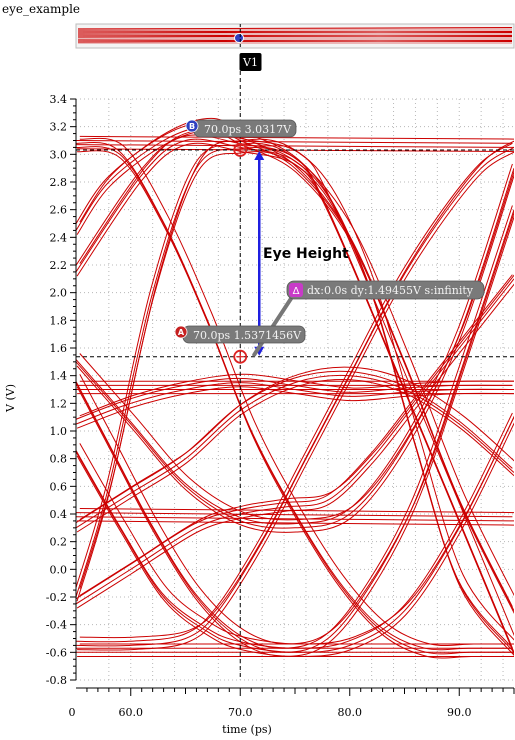 The width and height of the screenshot is (515, 740). I want to click on marker-a-label-badge-text: A, so click(181, 332).